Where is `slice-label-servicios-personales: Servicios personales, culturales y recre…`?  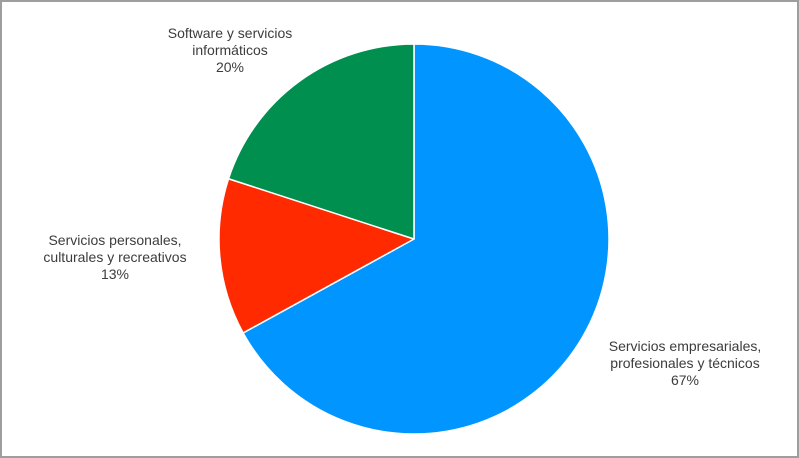 slice-label-servicios-personales: Servicios personales, culturales y recre… is located at coordinates (115, 257).